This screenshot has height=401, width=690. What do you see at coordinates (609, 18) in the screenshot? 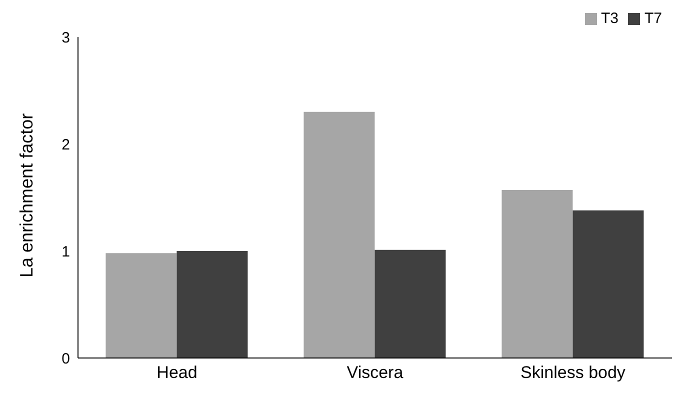
I see `legend-label: T3` at bounding box center [609, 18].